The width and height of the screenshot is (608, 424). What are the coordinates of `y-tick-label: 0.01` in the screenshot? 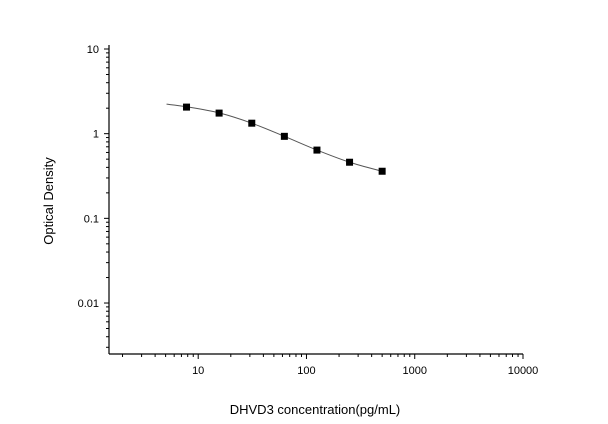 It's located at (88, 304).